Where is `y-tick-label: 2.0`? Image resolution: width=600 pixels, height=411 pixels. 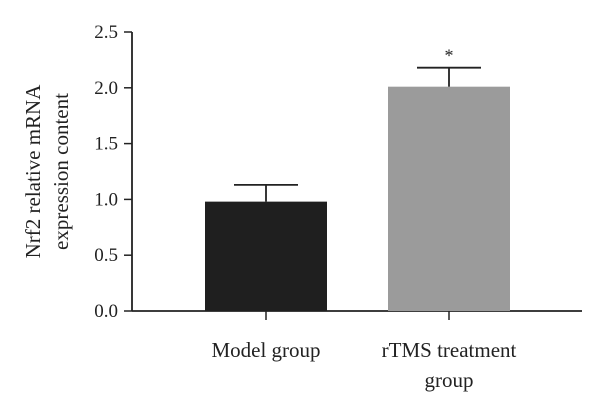
y-tick-label: 2.0 is located at coordinates (106, 88).